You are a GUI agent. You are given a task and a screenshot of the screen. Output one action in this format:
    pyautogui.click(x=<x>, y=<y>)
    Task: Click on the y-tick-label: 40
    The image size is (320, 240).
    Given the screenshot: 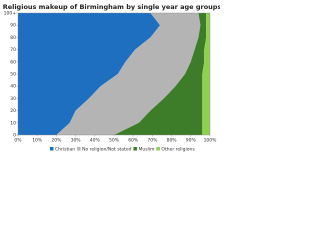 What is the action you would take?
    pyautogui.click(x=13, y=87)
    